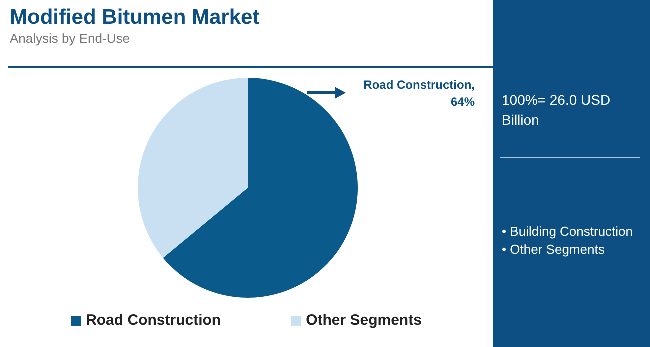 This screenshot has width=650, height=347. Describe the element at coordinates (135, 18) in the screenshot. I see `chart-title: Modified Bitumen Market` at that location.